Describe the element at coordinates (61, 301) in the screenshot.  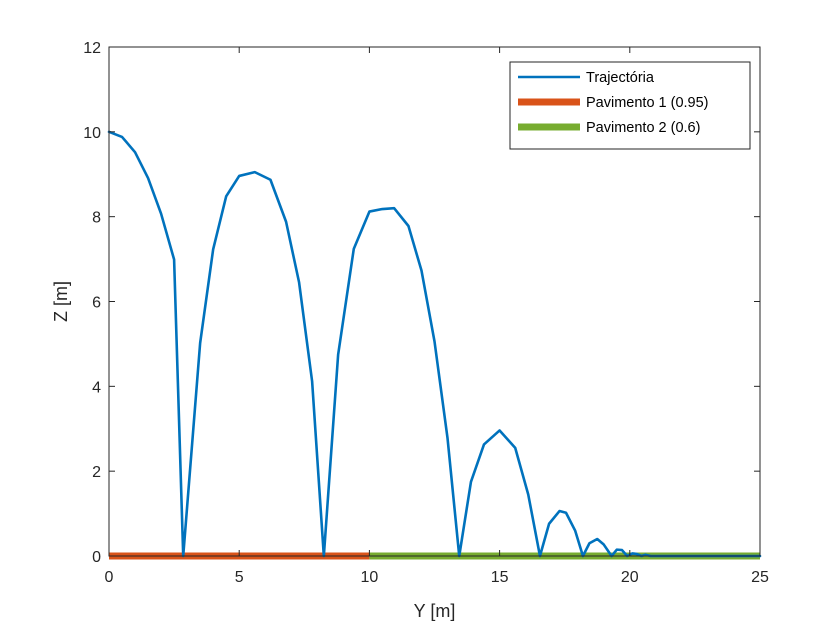
I see `y-axis-label: Z [m]` at that location.